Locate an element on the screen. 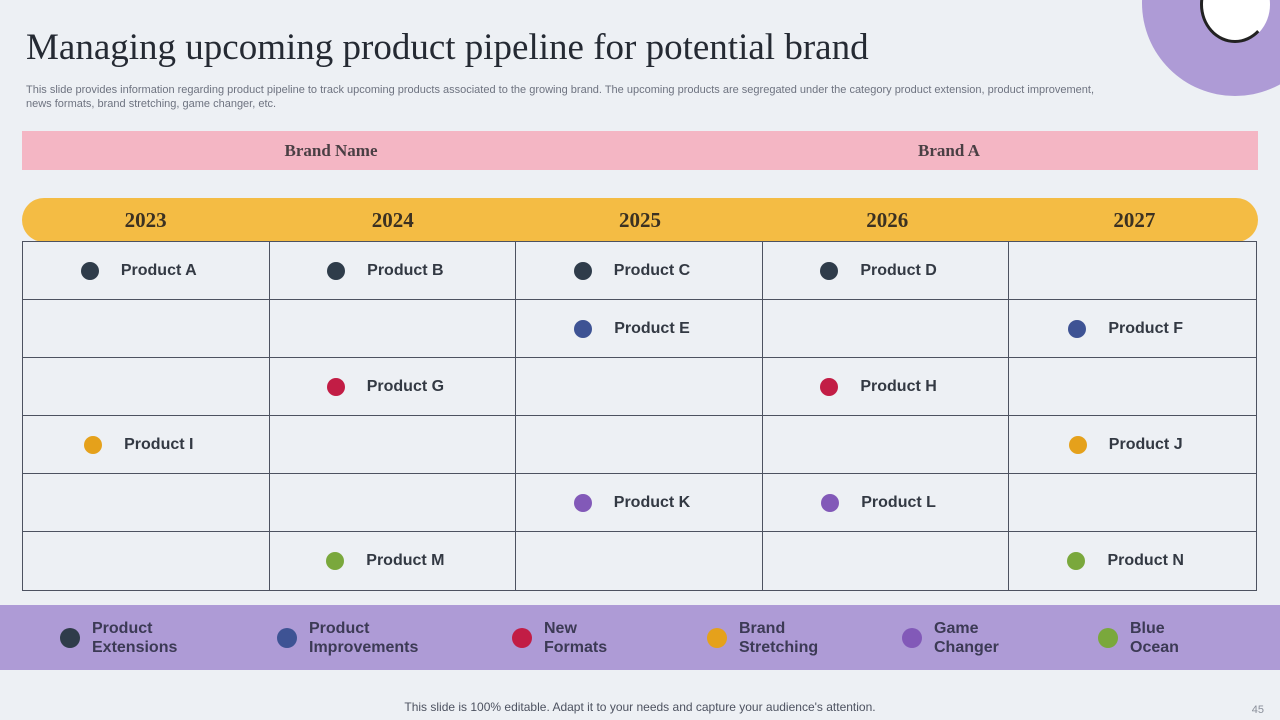 Image resolution: width=1280 pixels, height=720 pixels. product-item: Product B is located at coordinates (385, 270).